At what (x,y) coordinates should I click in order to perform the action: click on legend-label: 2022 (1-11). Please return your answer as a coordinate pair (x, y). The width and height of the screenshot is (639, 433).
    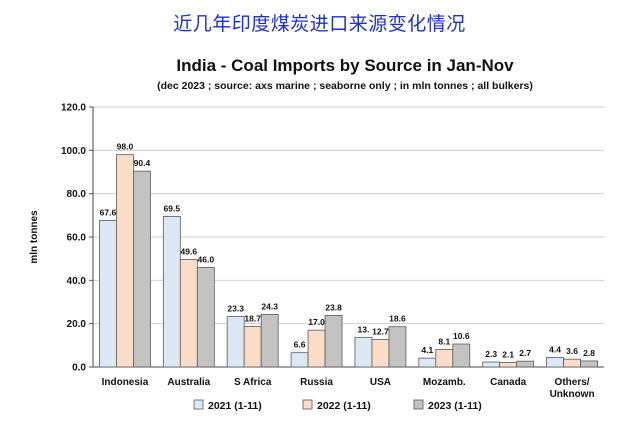
    Looking at the image, I should click on (344, 406).